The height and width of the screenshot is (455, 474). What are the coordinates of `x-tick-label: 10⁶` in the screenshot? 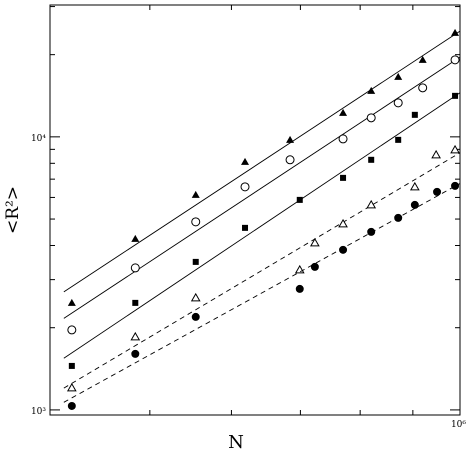 It's located at (458, 425).